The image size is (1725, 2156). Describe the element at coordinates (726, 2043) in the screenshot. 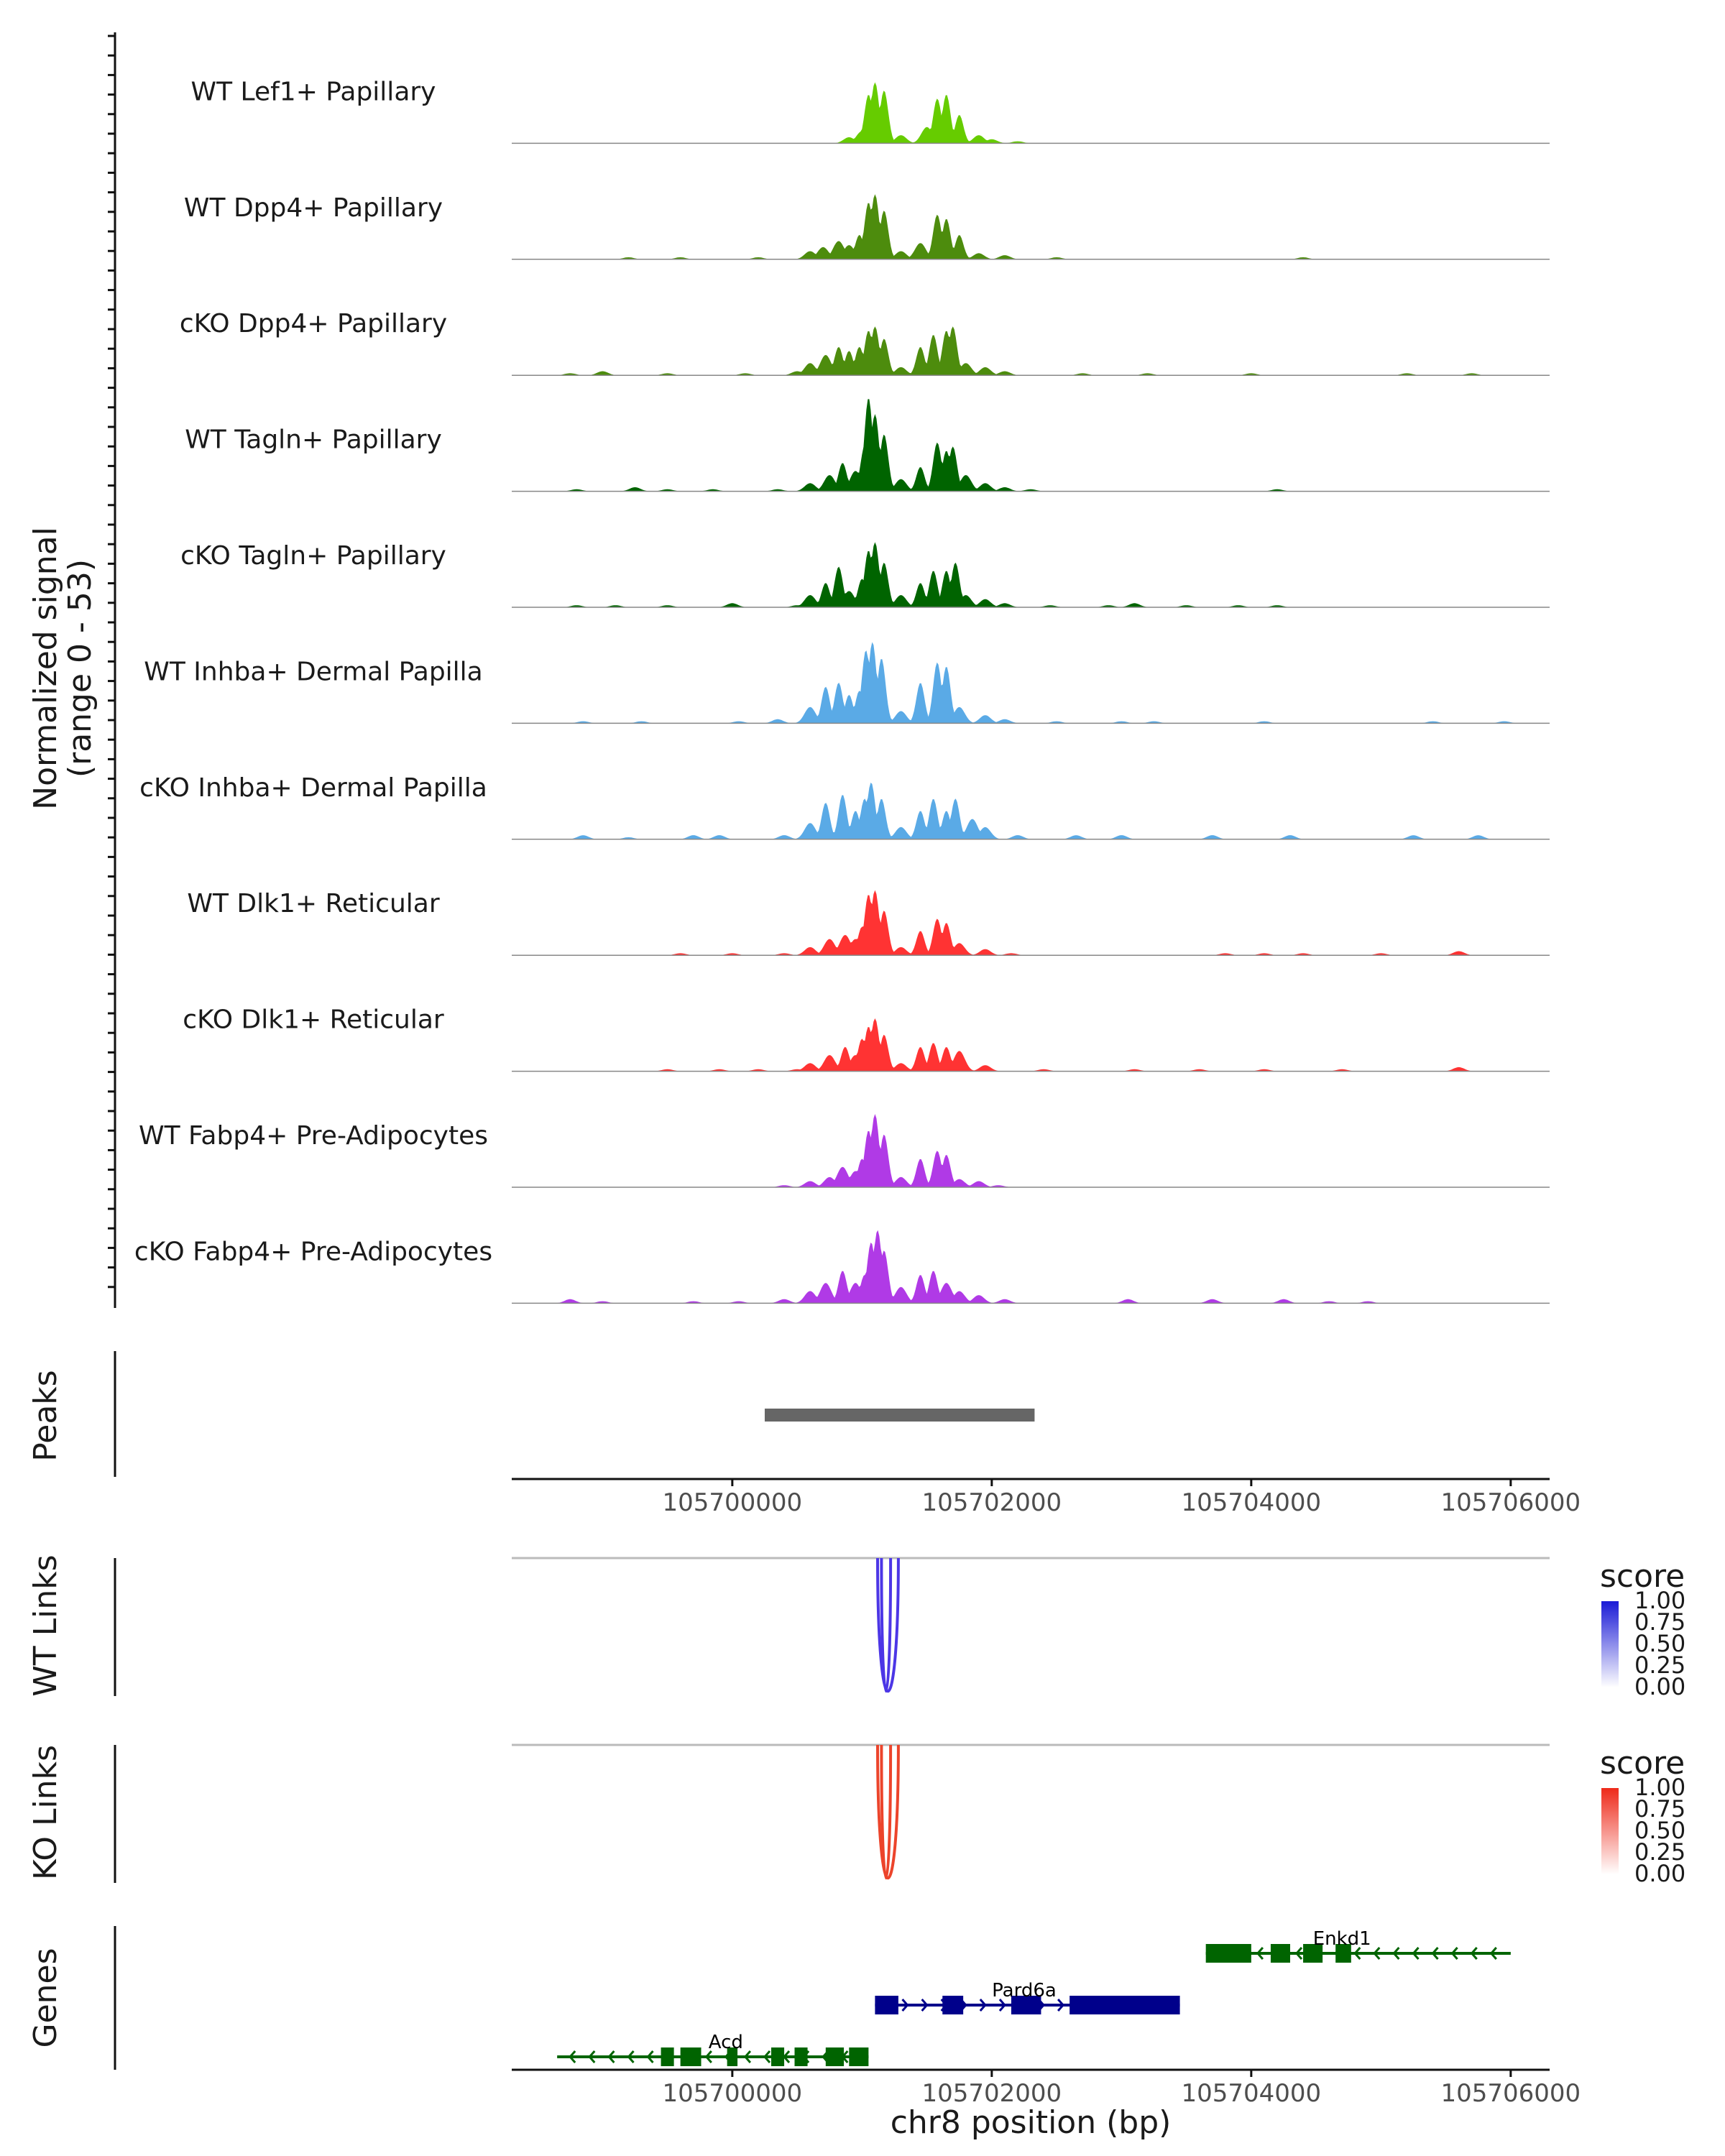

I see `gene-label: Acd` at that location.